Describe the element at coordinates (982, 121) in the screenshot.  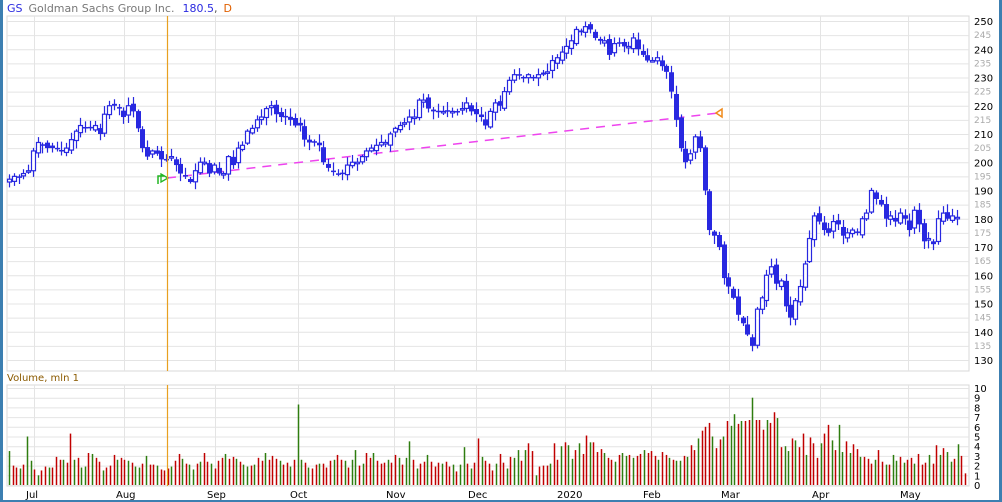
I see `price-tick-label-minor: 215` at that location.